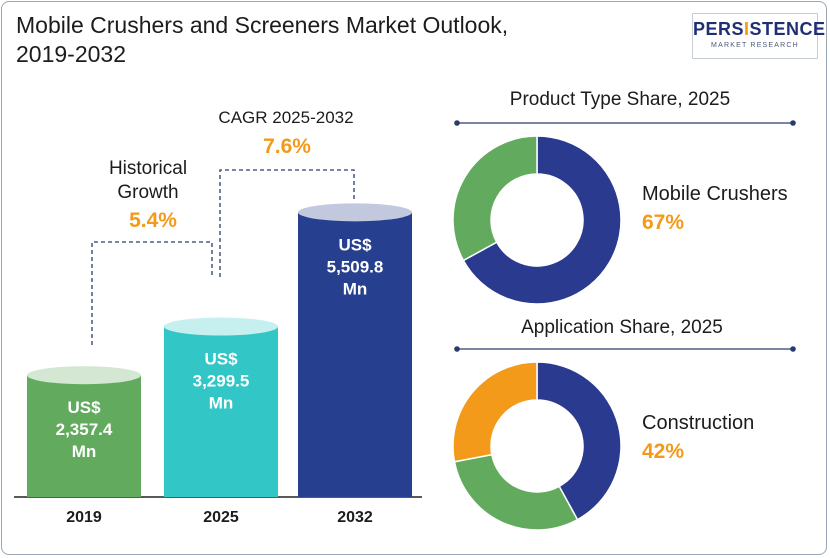  I want to click on product-type-highlight-value: 67%, so click(663, 222).